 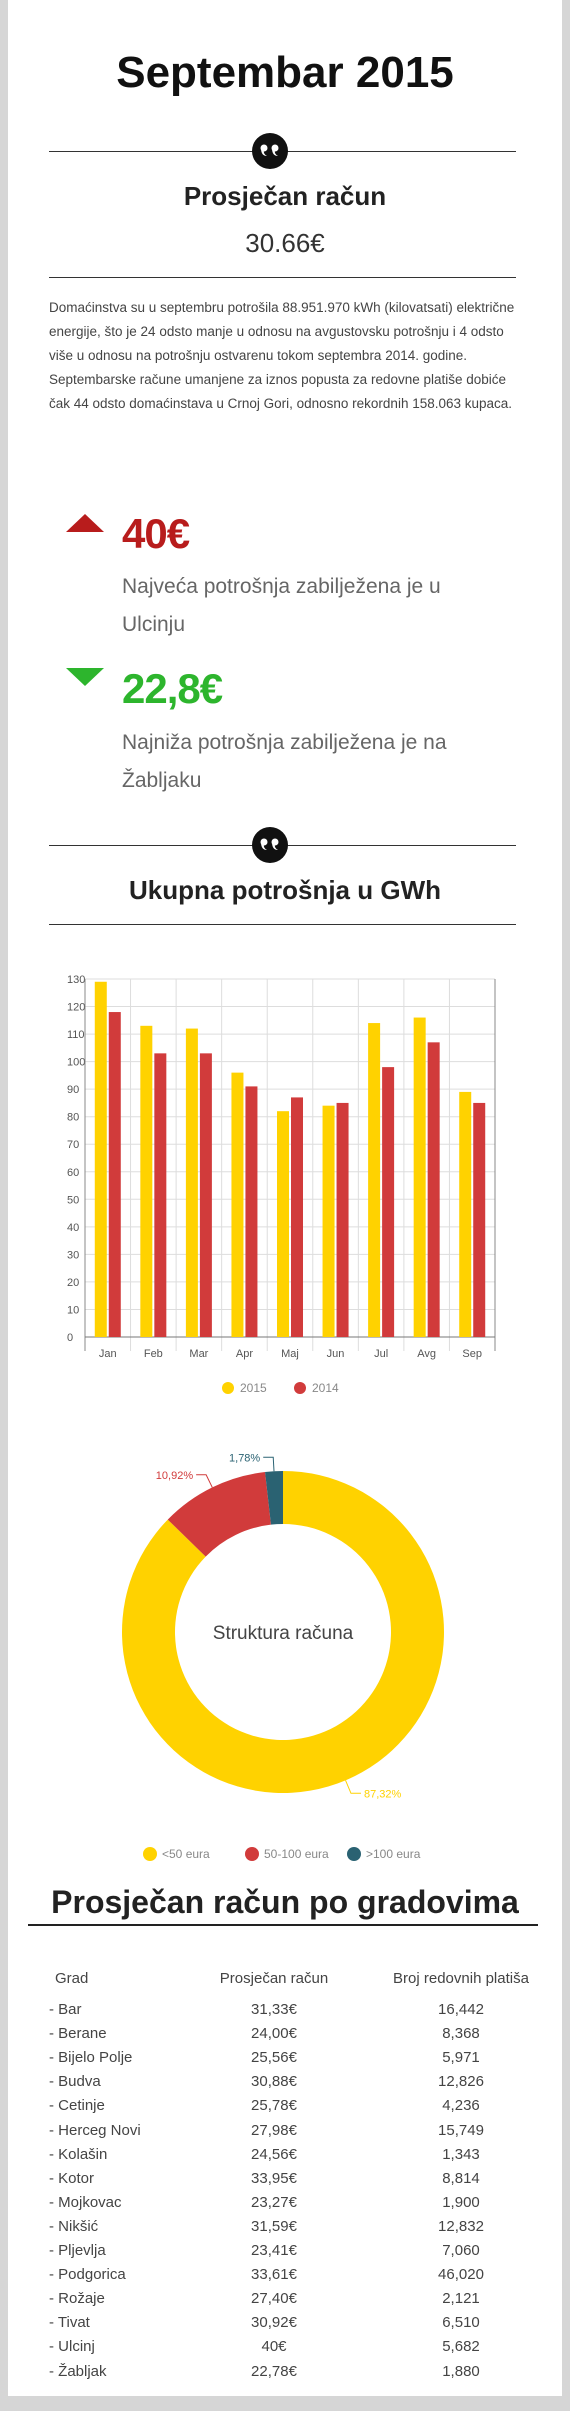 I want to click on arrow-up, so click(x=85, y=523).